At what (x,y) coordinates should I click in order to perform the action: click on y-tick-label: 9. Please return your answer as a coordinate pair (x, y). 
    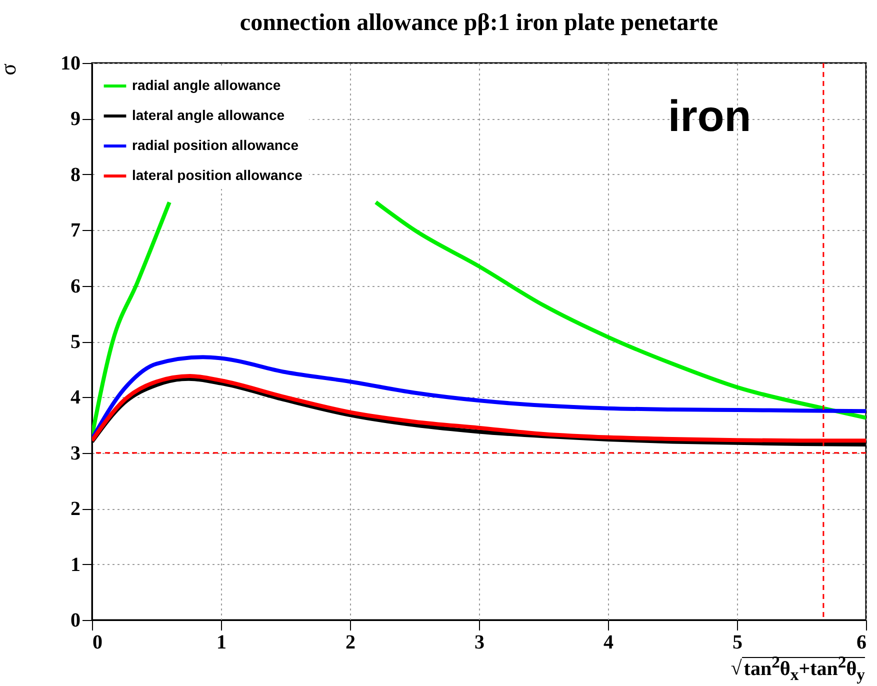
    Looking at the image, I should click on (75, 119).